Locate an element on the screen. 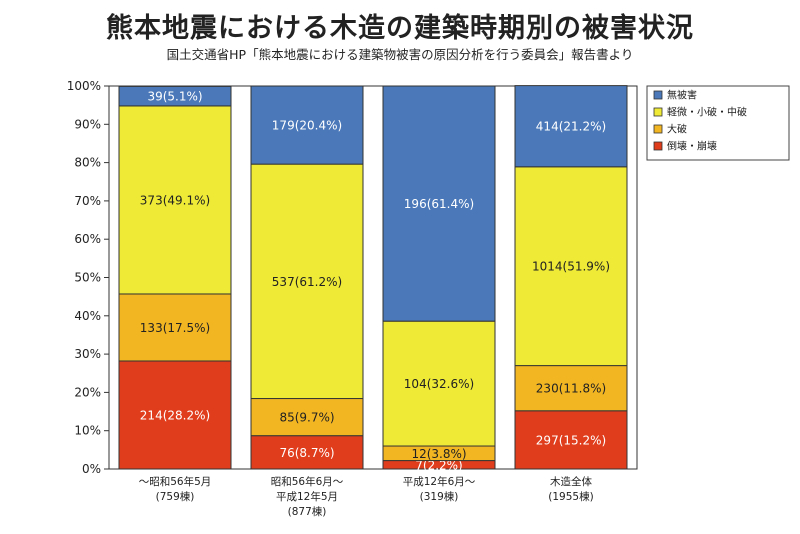 The width and height of the screenshot is (800, 534). data-label: 214(28.2%) is located at coordinates (175, 415).